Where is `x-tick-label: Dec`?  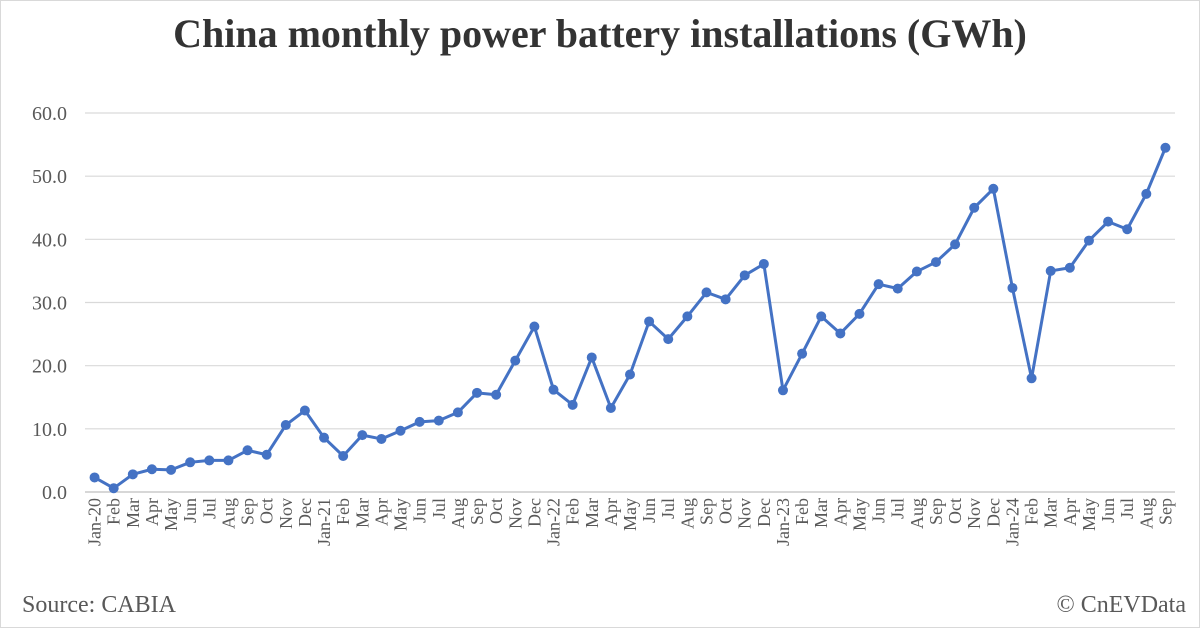 x-tick-label: Dec is located at coordinates (534, 512).